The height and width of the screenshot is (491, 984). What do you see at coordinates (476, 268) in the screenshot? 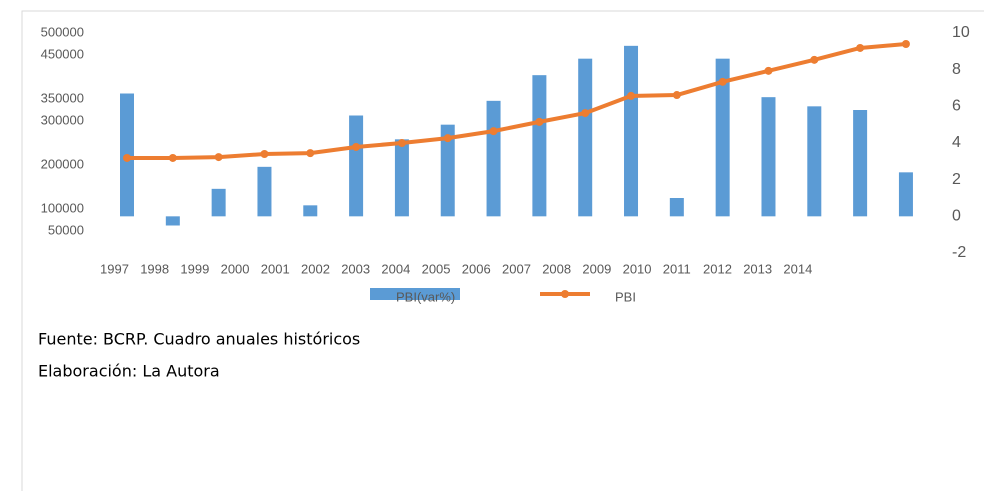
I see `x-tick-label: 2006` at bounding box center [476, 268].